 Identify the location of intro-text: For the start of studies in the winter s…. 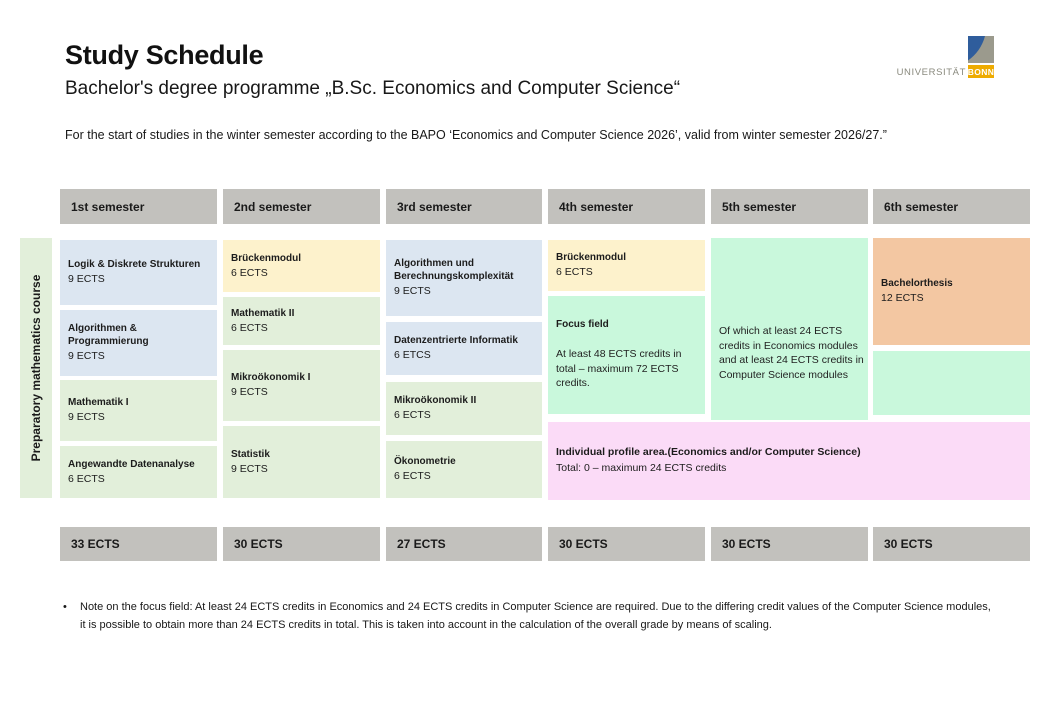
(476, 135).